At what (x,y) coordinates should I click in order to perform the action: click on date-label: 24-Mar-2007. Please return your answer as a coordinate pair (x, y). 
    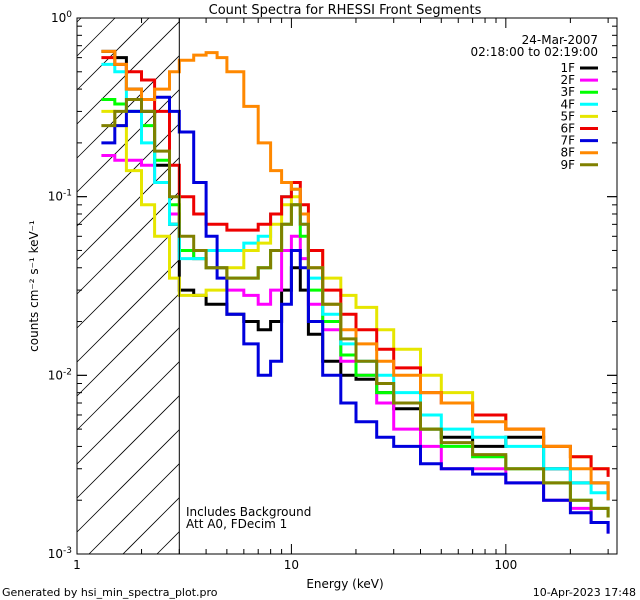
    Looking at the image, I should click on (560, 40).